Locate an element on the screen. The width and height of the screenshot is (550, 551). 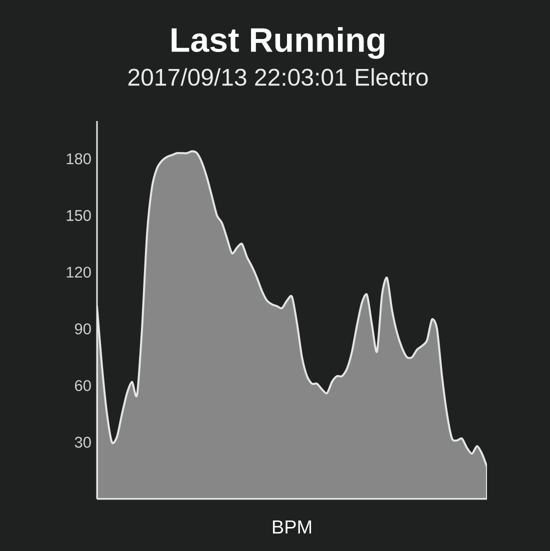
y-tick-label: 30 is located at coordinates (82, 442).